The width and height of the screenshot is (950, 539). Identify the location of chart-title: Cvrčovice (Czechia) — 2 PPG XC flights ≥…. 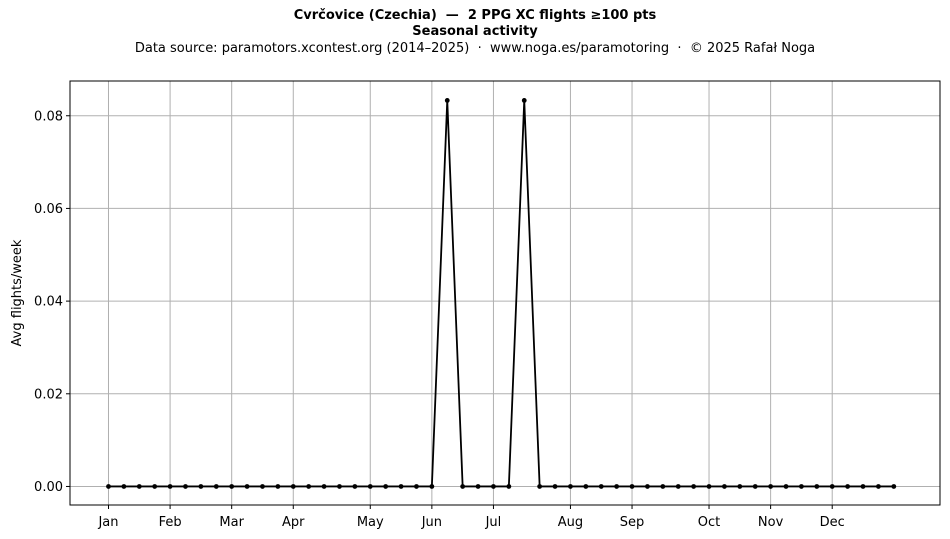
(475, 15).